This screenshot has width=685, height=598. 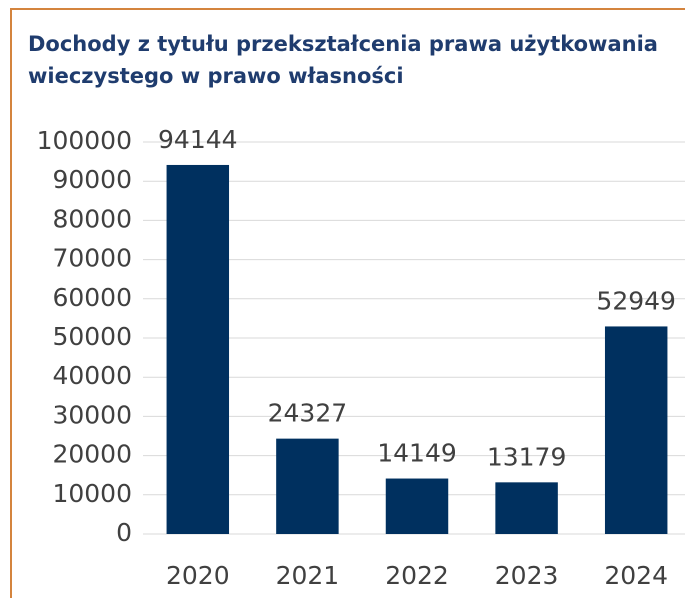 I want to click on x-tick-label: 2020, so click(x=198, y=575).